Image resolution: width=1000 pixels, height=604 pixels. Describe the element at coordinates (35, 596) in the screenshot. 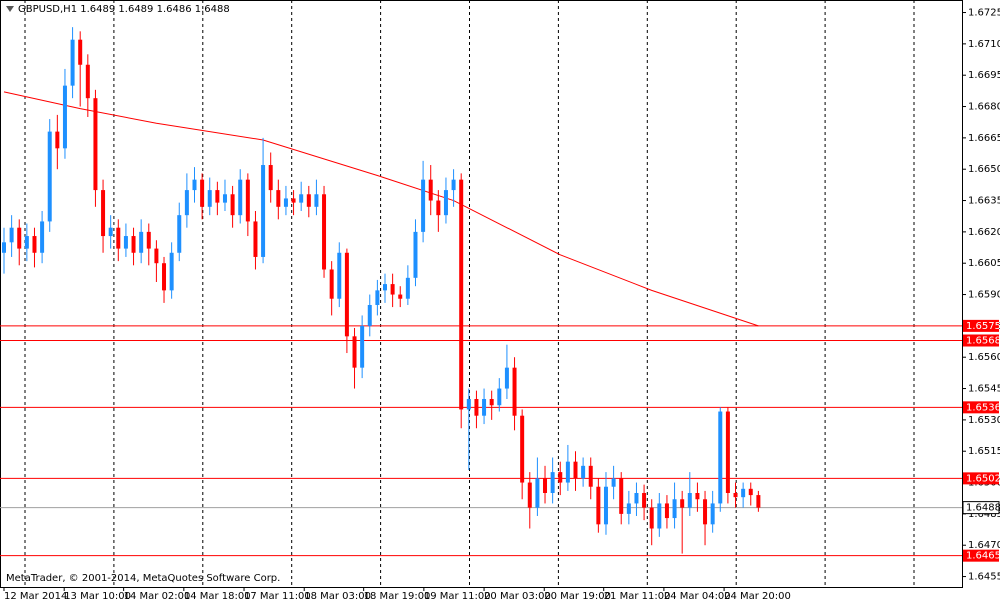

I see `x-tick-label: 12 Mar 2014` at that location.